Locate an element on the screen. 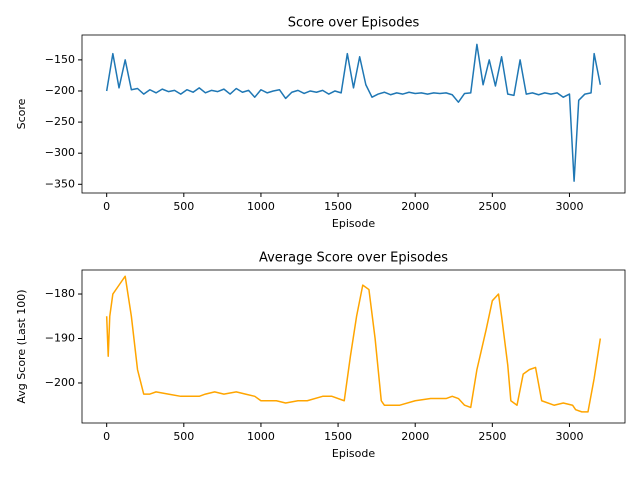 Image resolution: width=640 pixels, height=480 pixels. y-tick-label: −150 is located at coordinates (60, 59).